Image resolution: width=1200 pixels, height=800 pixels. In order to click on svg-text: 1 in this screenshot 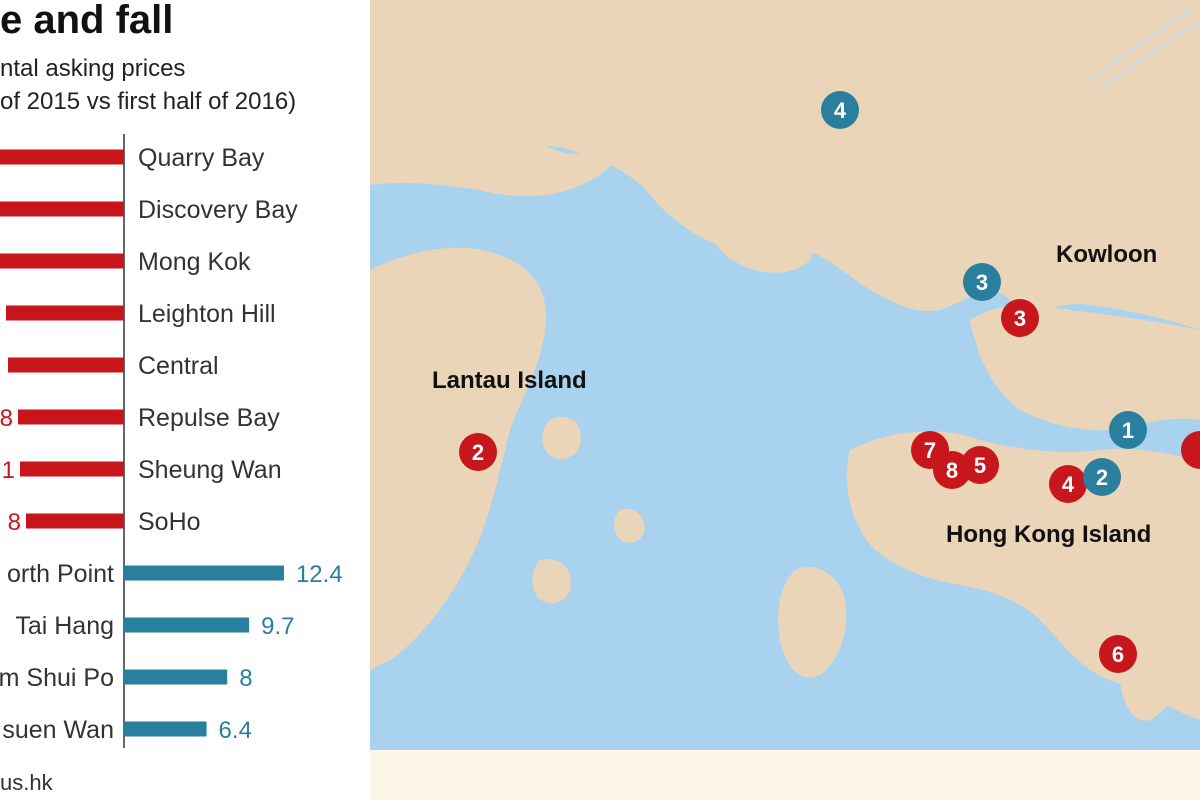, I will do `click(1128, 430)`.